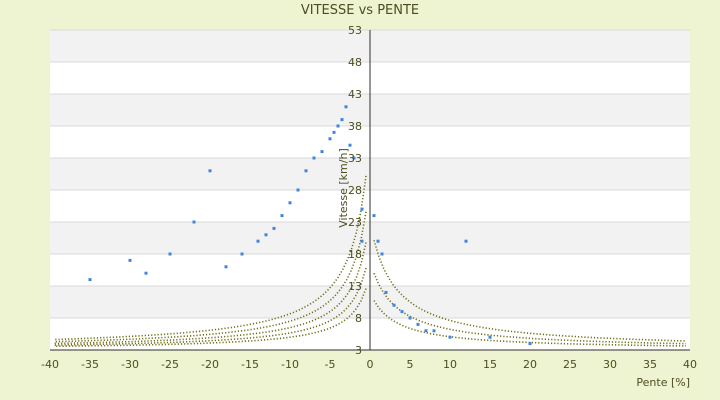  I want to click on y-tick-label: 48, so click(355, 62).